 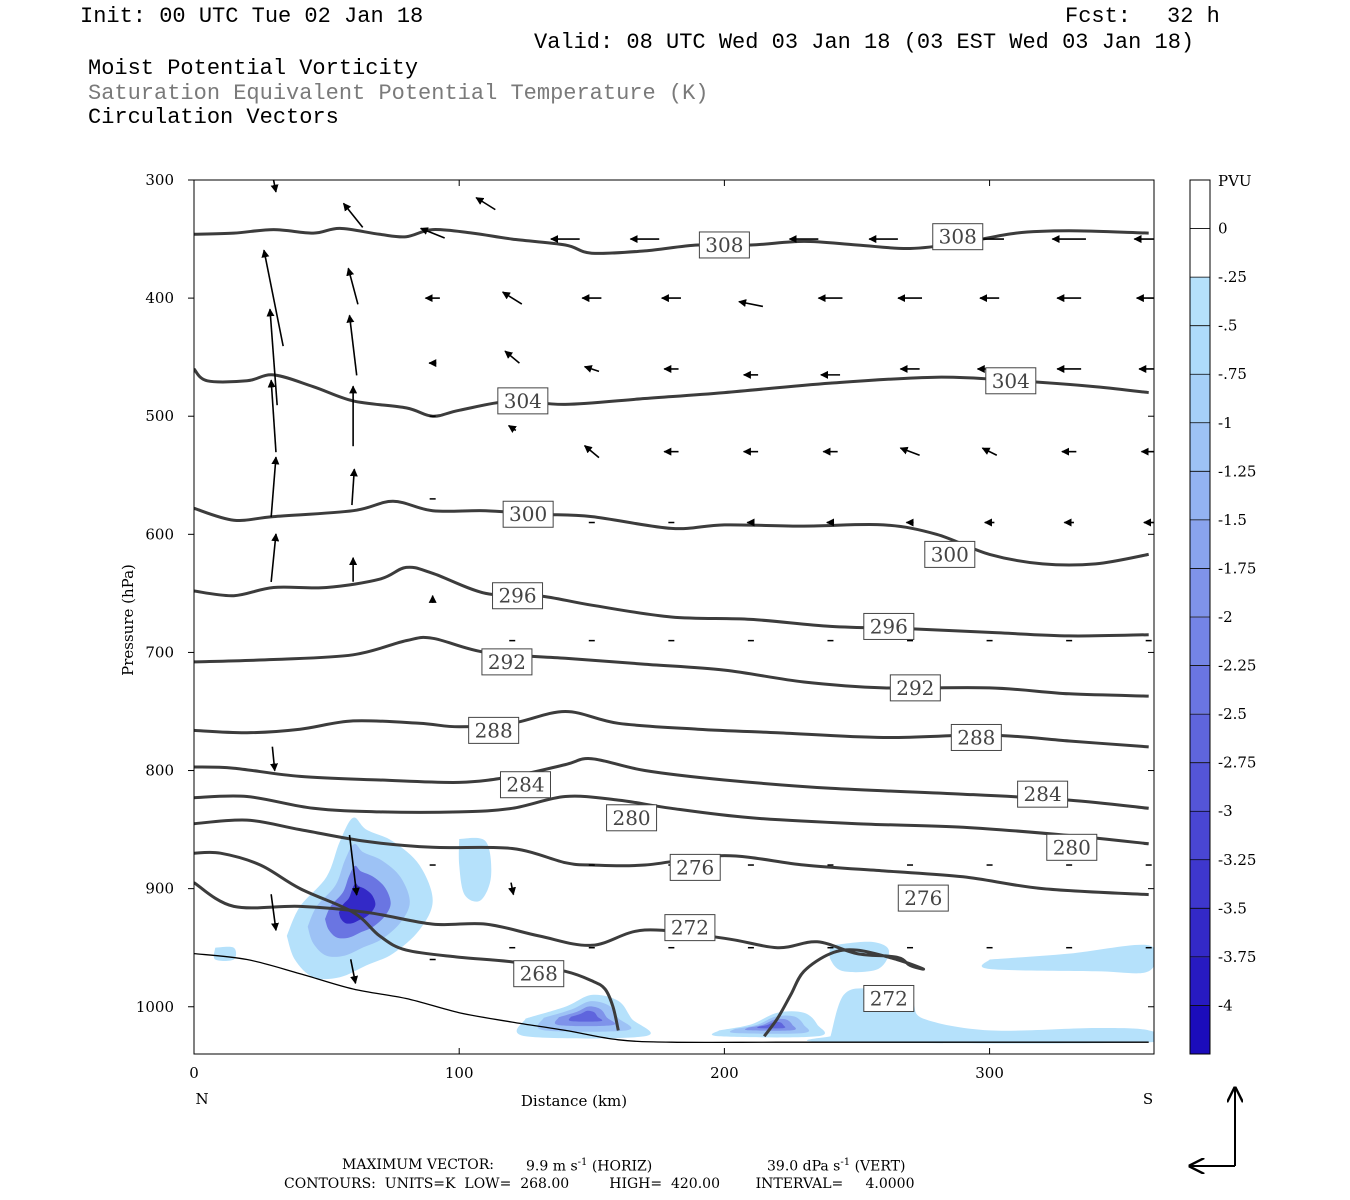 What do you see at coordinates (671, 998) in the screenshot?
I see `terrain-surface` at bounding box center [671, 998].